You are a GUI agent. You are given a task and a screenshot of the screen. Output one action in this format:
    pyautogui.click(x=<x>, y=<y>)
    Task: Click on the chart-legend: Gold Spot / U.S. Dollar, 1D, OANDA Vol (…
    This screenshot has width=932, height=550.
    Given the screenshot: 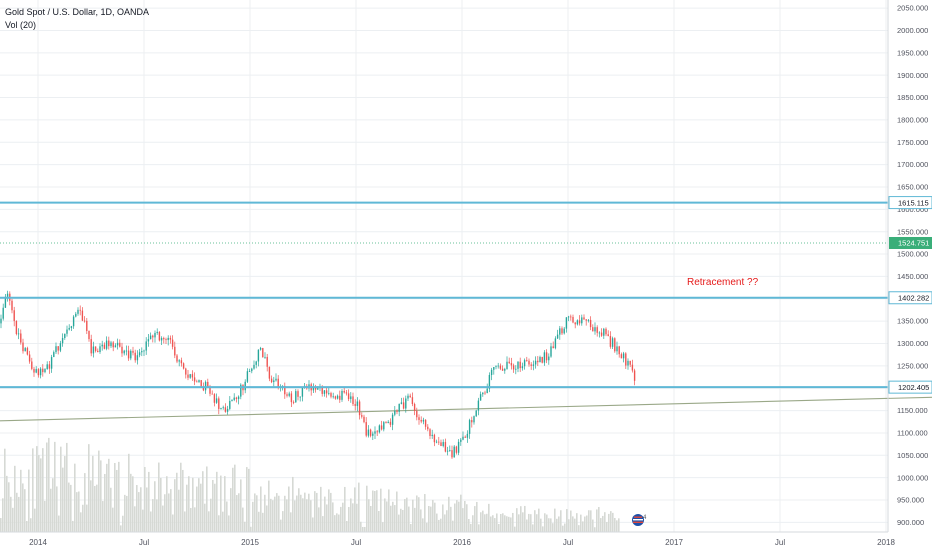 What is the action you would take?
    pyautogui.click(x=77, y=19)
    